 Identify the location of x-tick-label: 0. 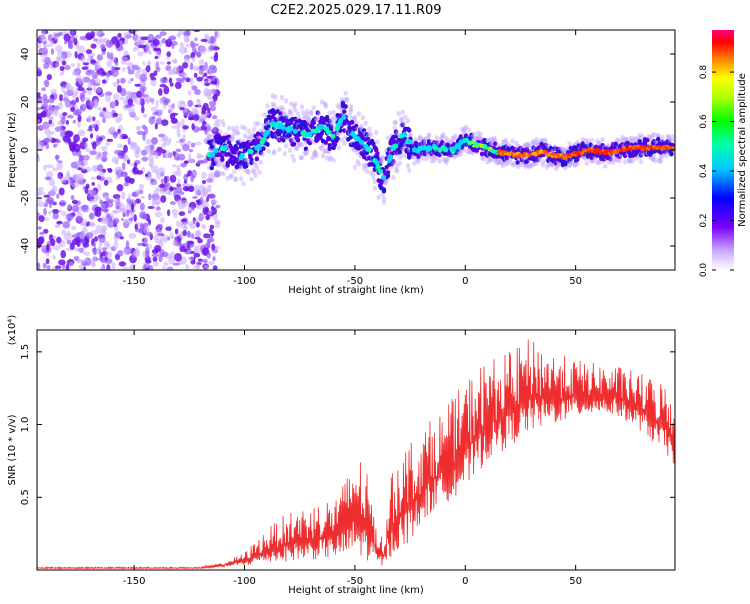
(465, 581).